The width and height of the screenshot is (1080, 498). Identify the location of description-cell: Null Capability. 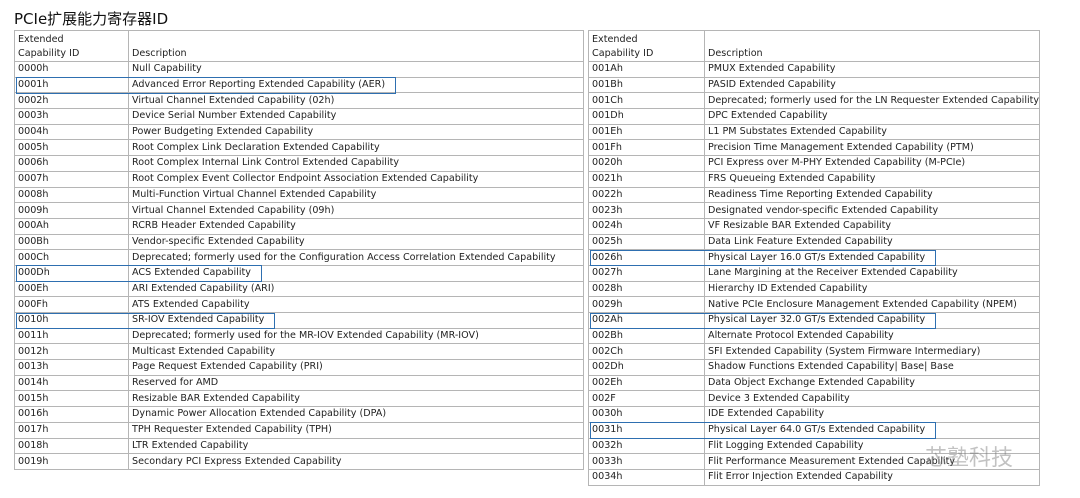
(356, 69).